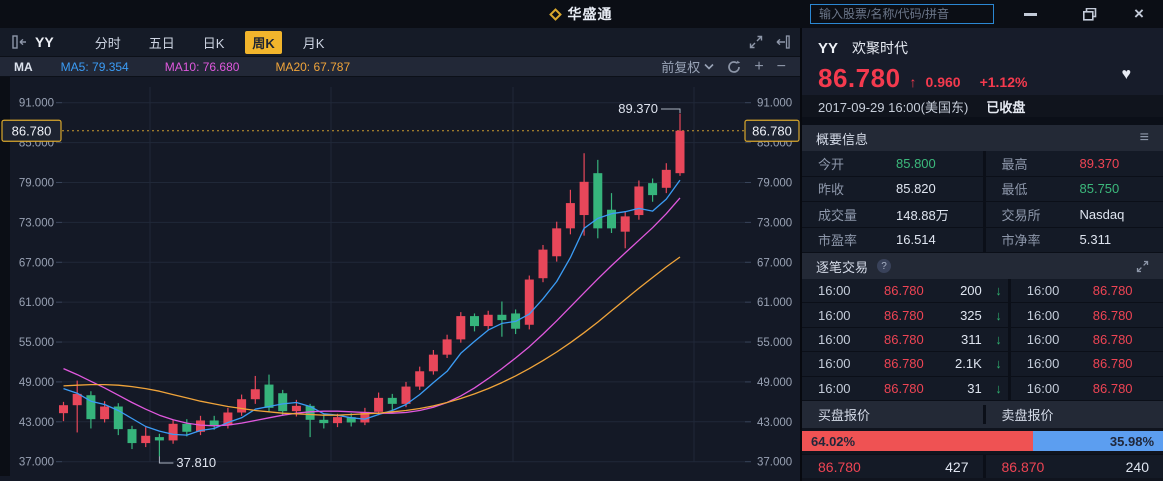 The width and height of the screenshot is (1163, 481). What do you see at coordinates (905, 364) in the screenshot?
I see `tick-row: 16:00 86.780 2.1K ↓` at bounding box center [905, 364].